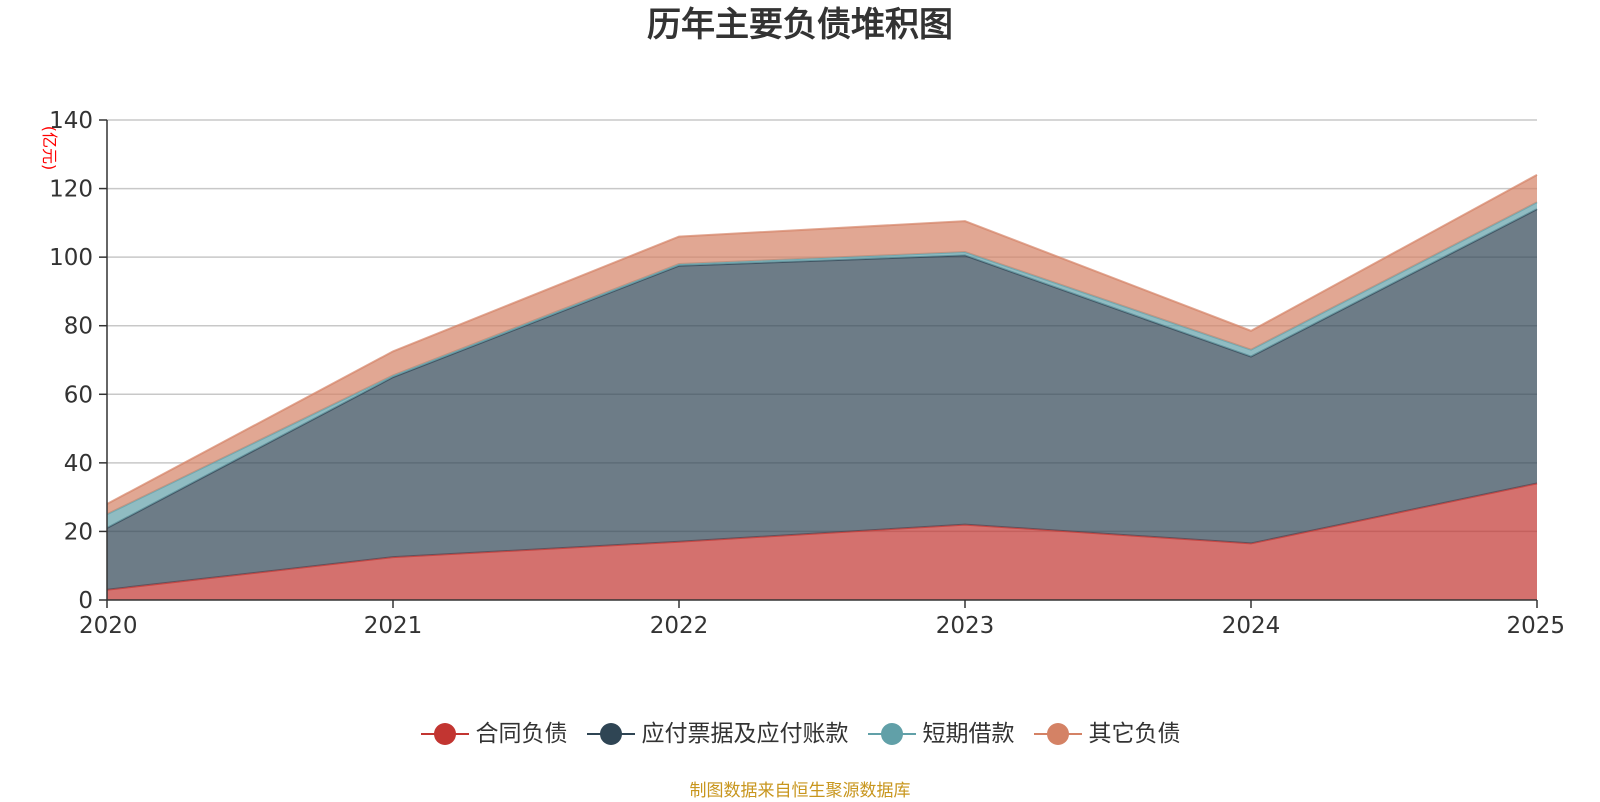  I want to click on legend-label: 其它负债, so click(1134, 733).